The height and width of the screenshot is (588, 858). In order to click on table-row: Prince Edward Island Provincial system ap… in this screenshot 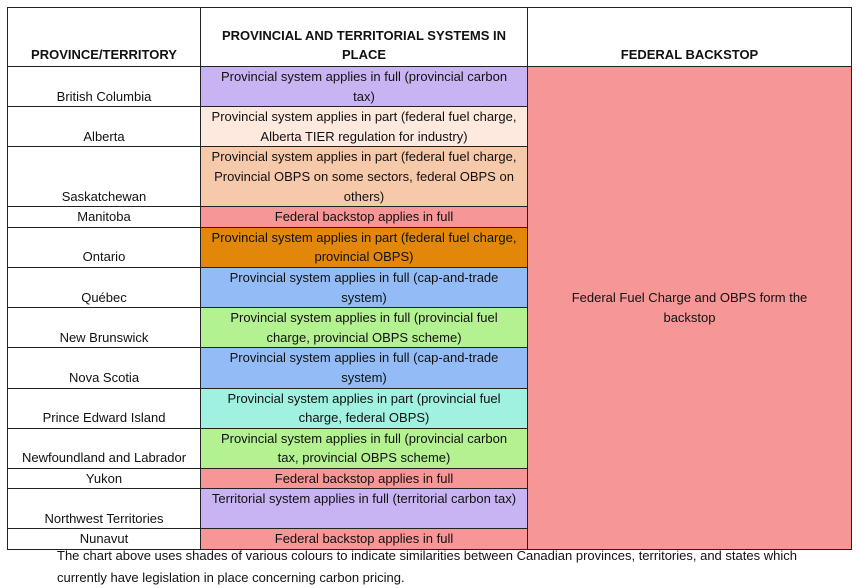, I will do `click(429, 408)`.